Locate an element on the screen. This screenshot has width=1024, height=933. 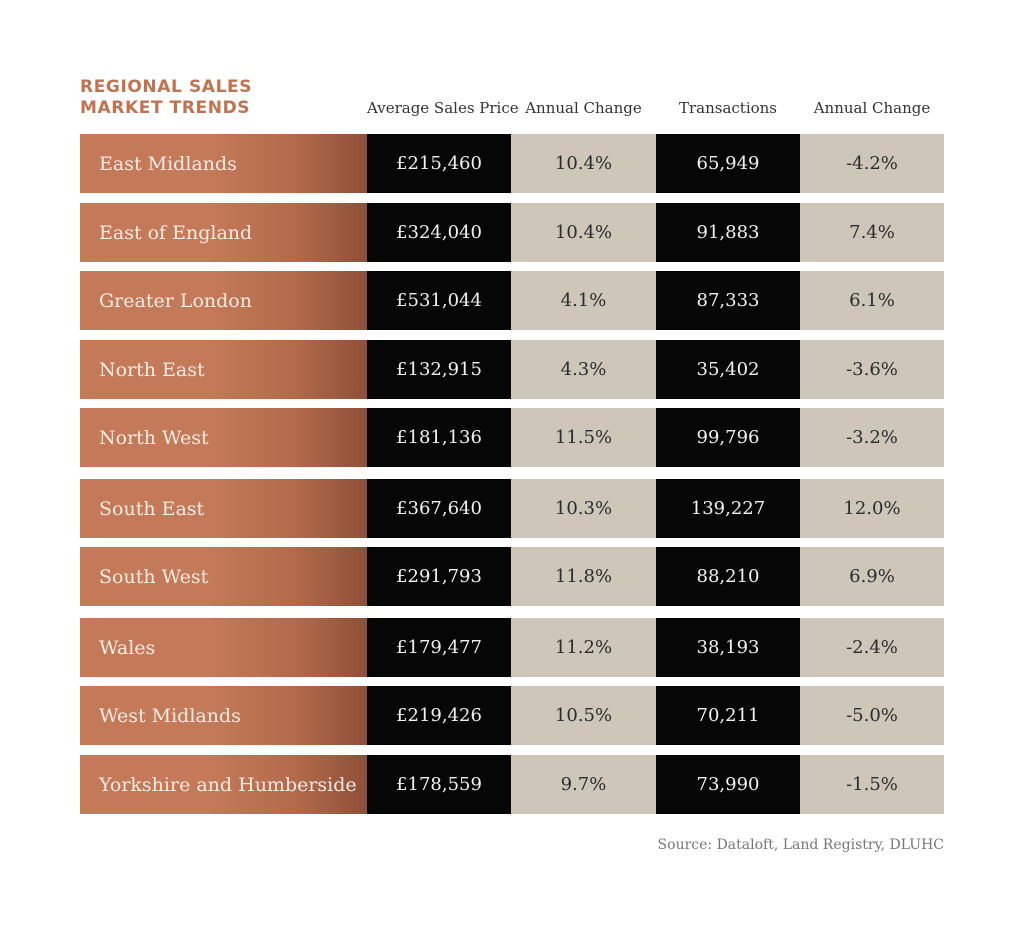
table-row: South West £291,793 11.8% 88,210 6.9% is located at coordinates (512, 576).